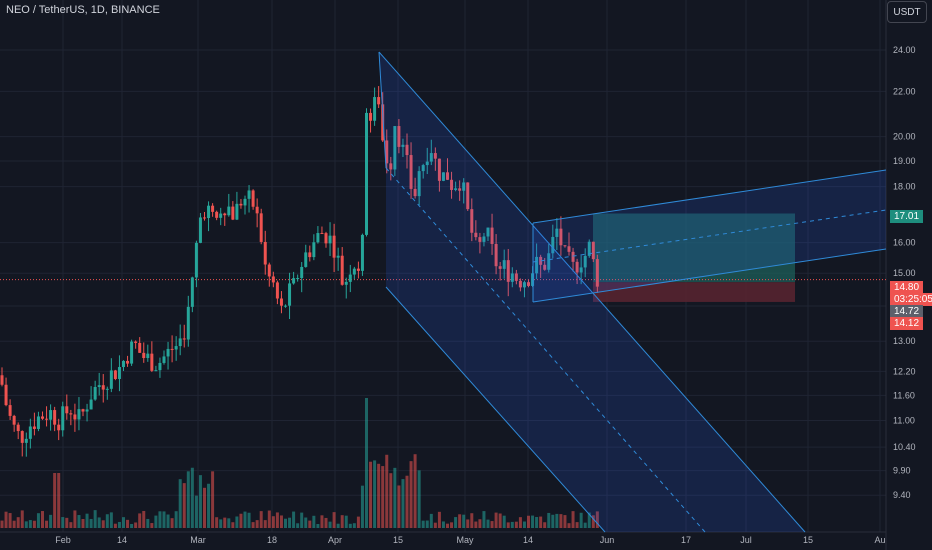  Describe the element at coordinates (904, 137) in the screenshot. I see `price-tick-label: 20.00` at that location.